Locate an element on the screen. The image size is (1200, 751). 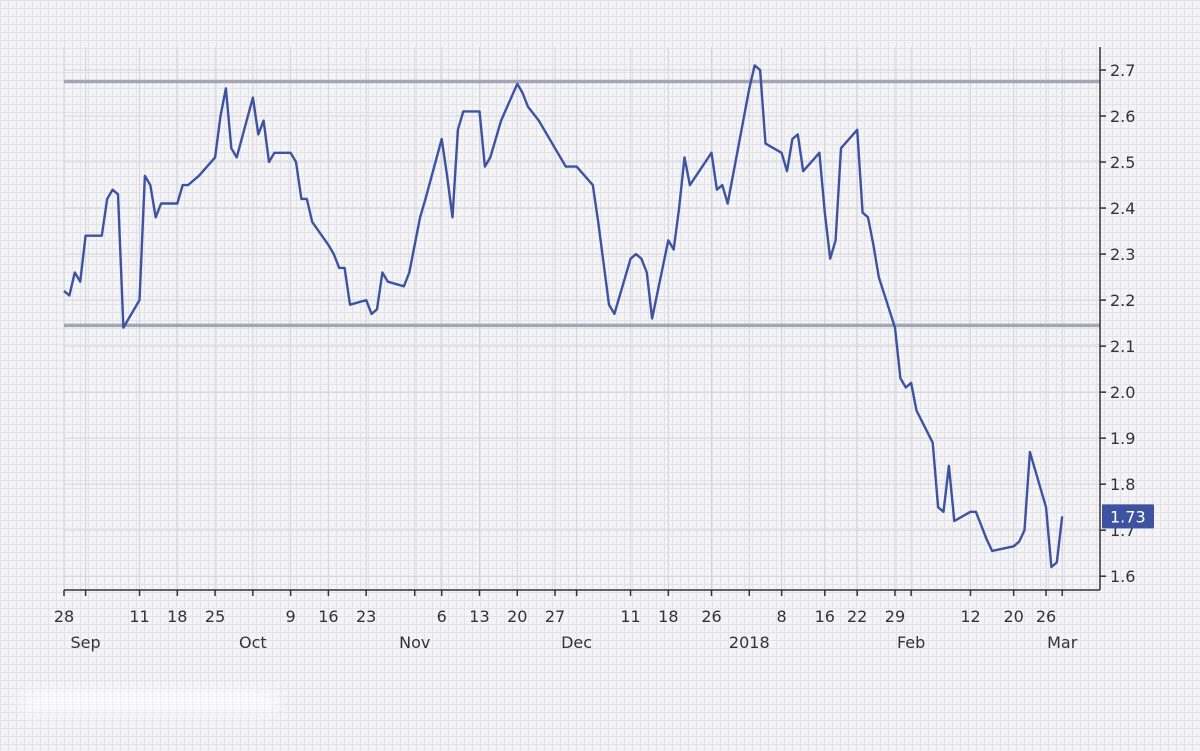
x-axis-month-labels: Sep Oct Nov Dec 2018 Feb Mar is located at coordinates (574, 642).